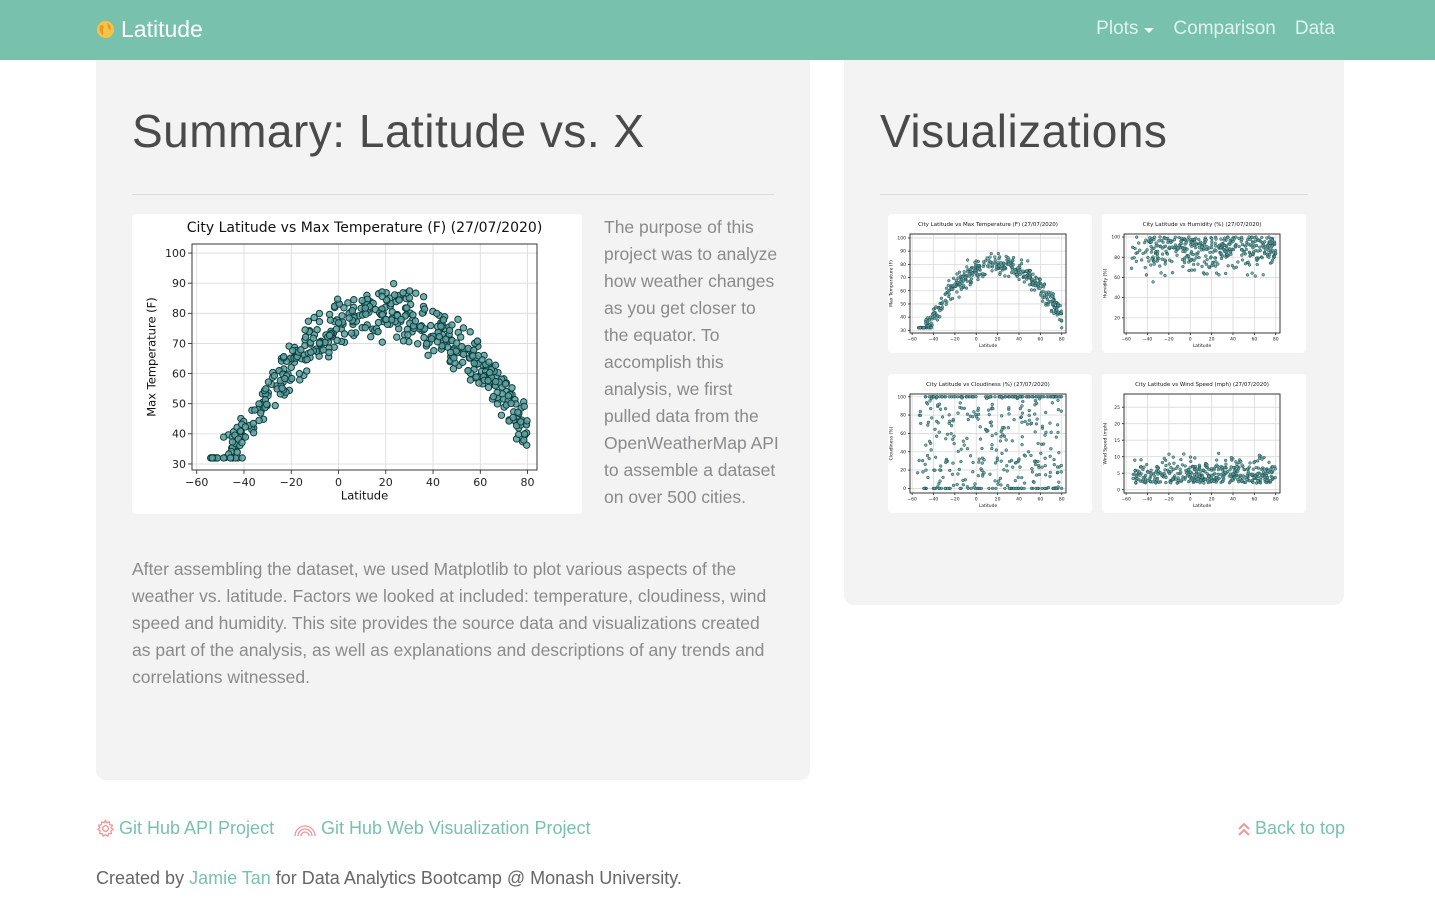 The width and height of the screenshot is (1435, 905). I want to click on y-tick-label: 100, so click(1115, 238).